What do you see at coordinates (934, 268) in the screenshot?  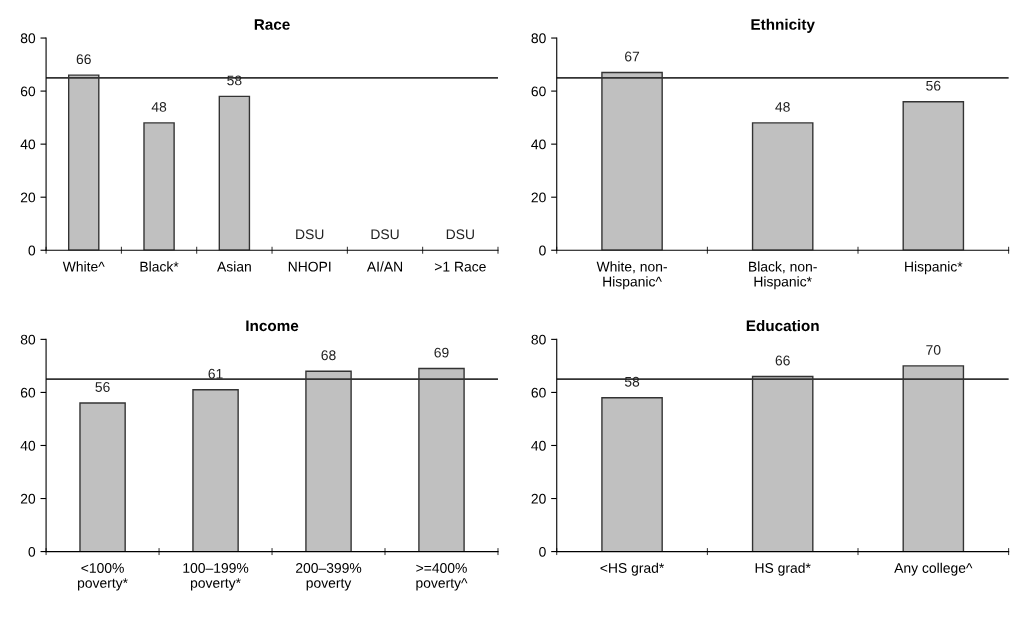 I see `x-tick-label: Hispanic*` at bounding box center [934, 268].